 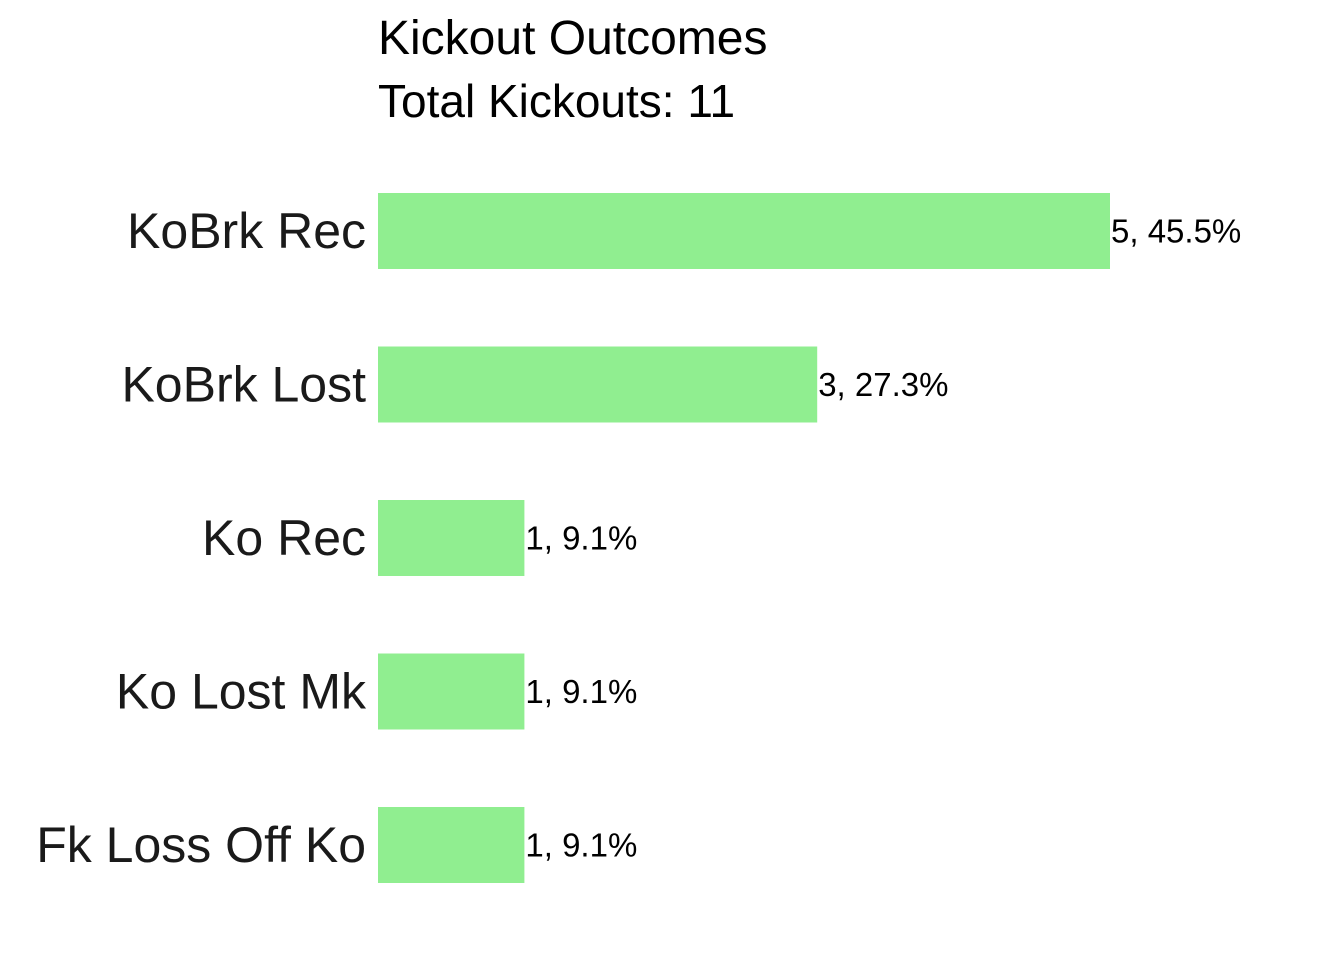 What do you see at coordinates (1176, 231) in the screenshot?
I see `bar-data-label: 5, 45.5%` at bounding box center [1176, 231].